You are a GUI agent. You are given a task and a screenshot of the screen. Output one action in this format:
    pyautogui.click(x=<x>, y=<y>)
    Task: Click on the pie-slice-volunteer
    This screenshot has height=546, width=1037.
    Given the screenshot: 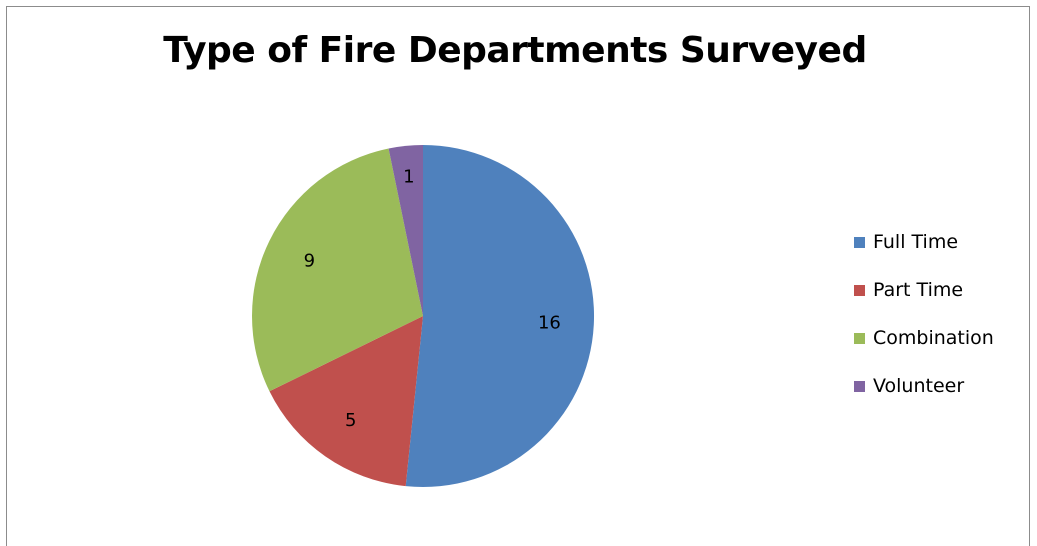 What is the action you would take?
    pyautogui.click(x=405, y=230)
    